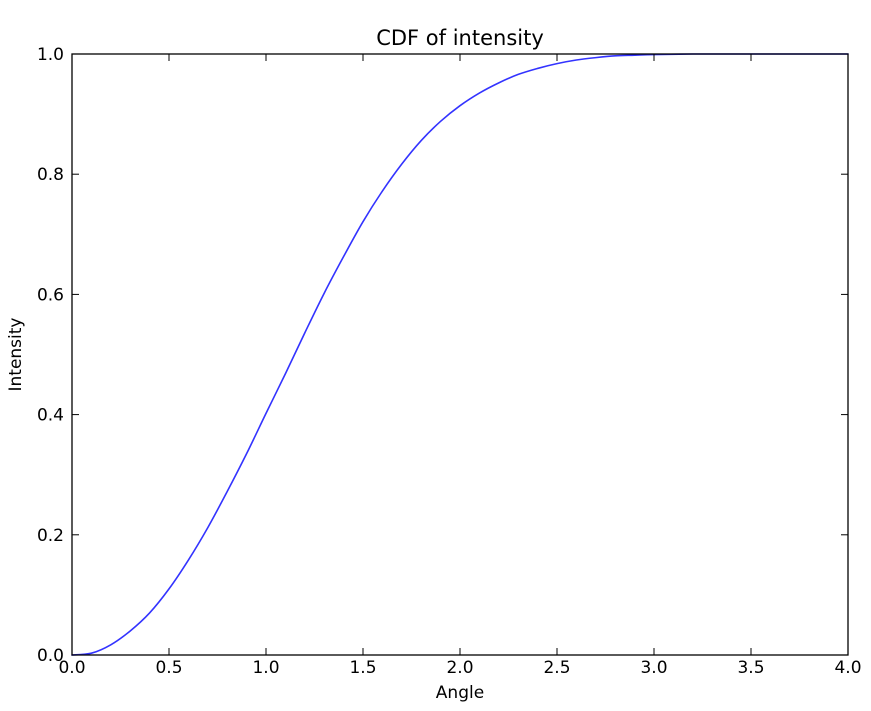 The width and height of the screenshot is (871, 711). What do you see at coordinates (50, 656) in the screenshot?
I see `y-tick-label: 0.0` at bounding box center [50, 656].